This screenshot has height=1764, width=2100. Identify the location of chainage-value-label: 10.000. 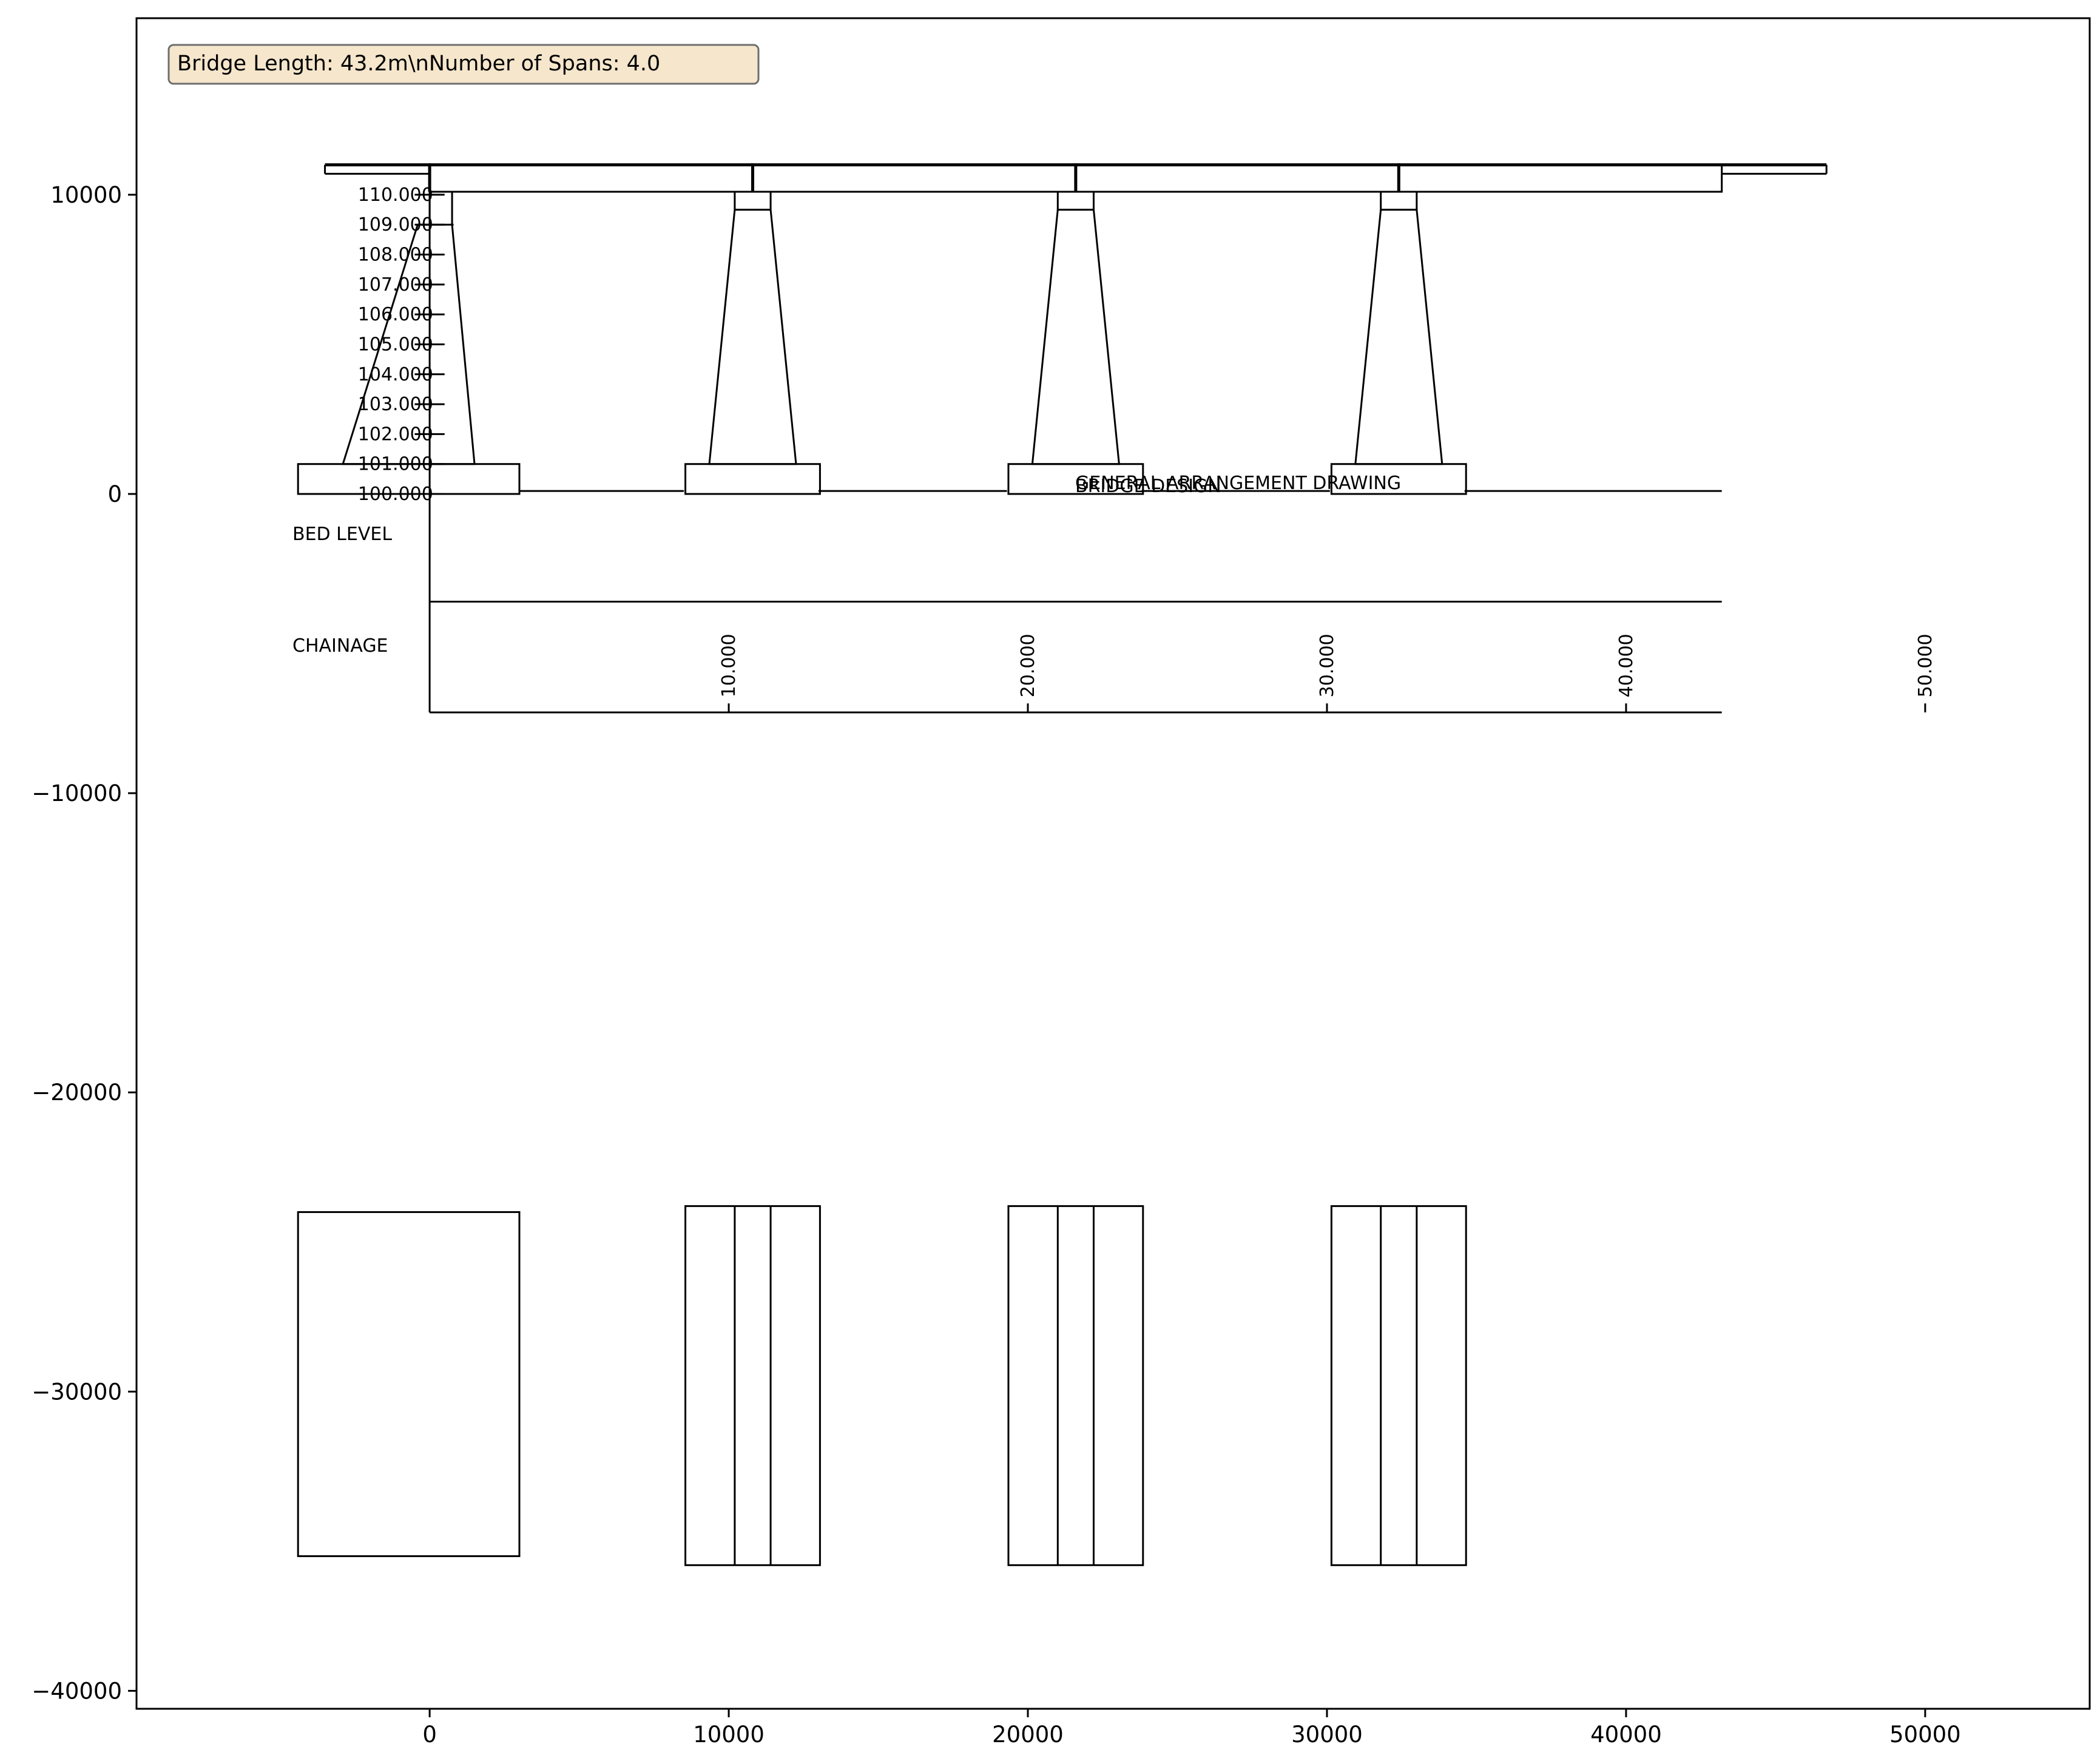
(729, 666).